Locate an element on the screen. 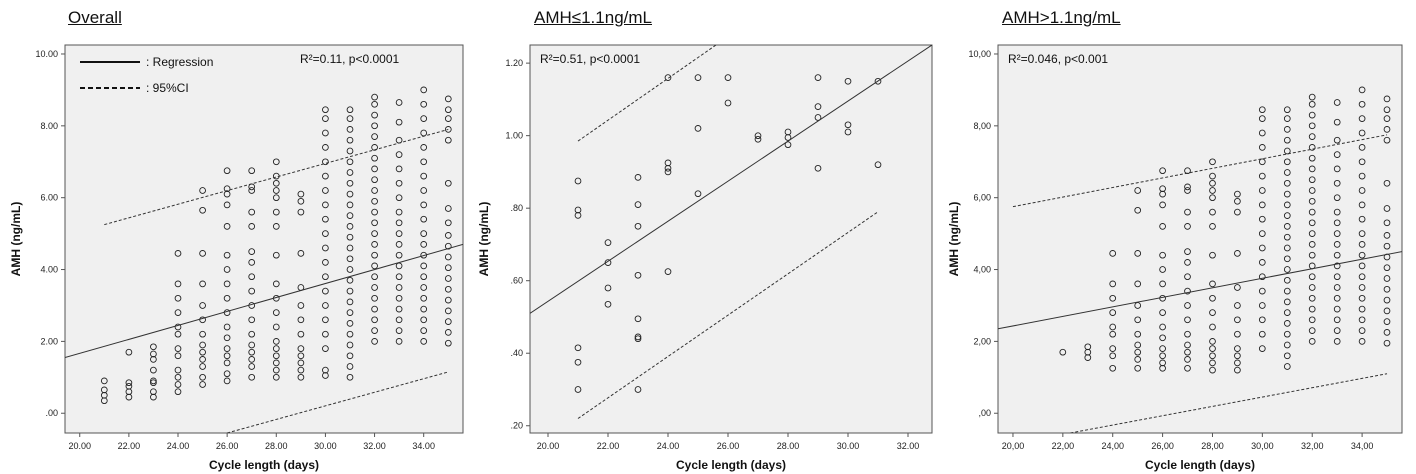 This screenshot has width=1416, height=474. y-axis-label: AMH (ng/mL) is located at coordinates (16, 239).